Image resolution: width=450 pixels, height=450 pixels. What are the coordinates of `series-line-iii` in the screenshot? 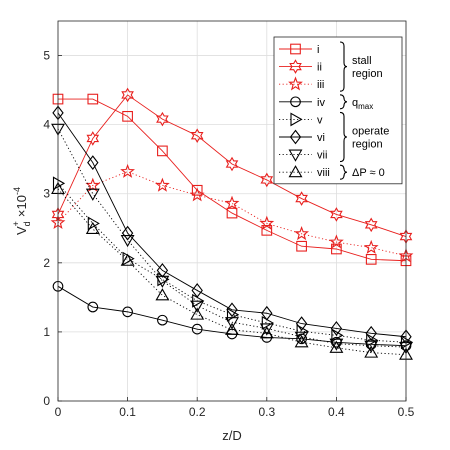 It's located at (232, 214).